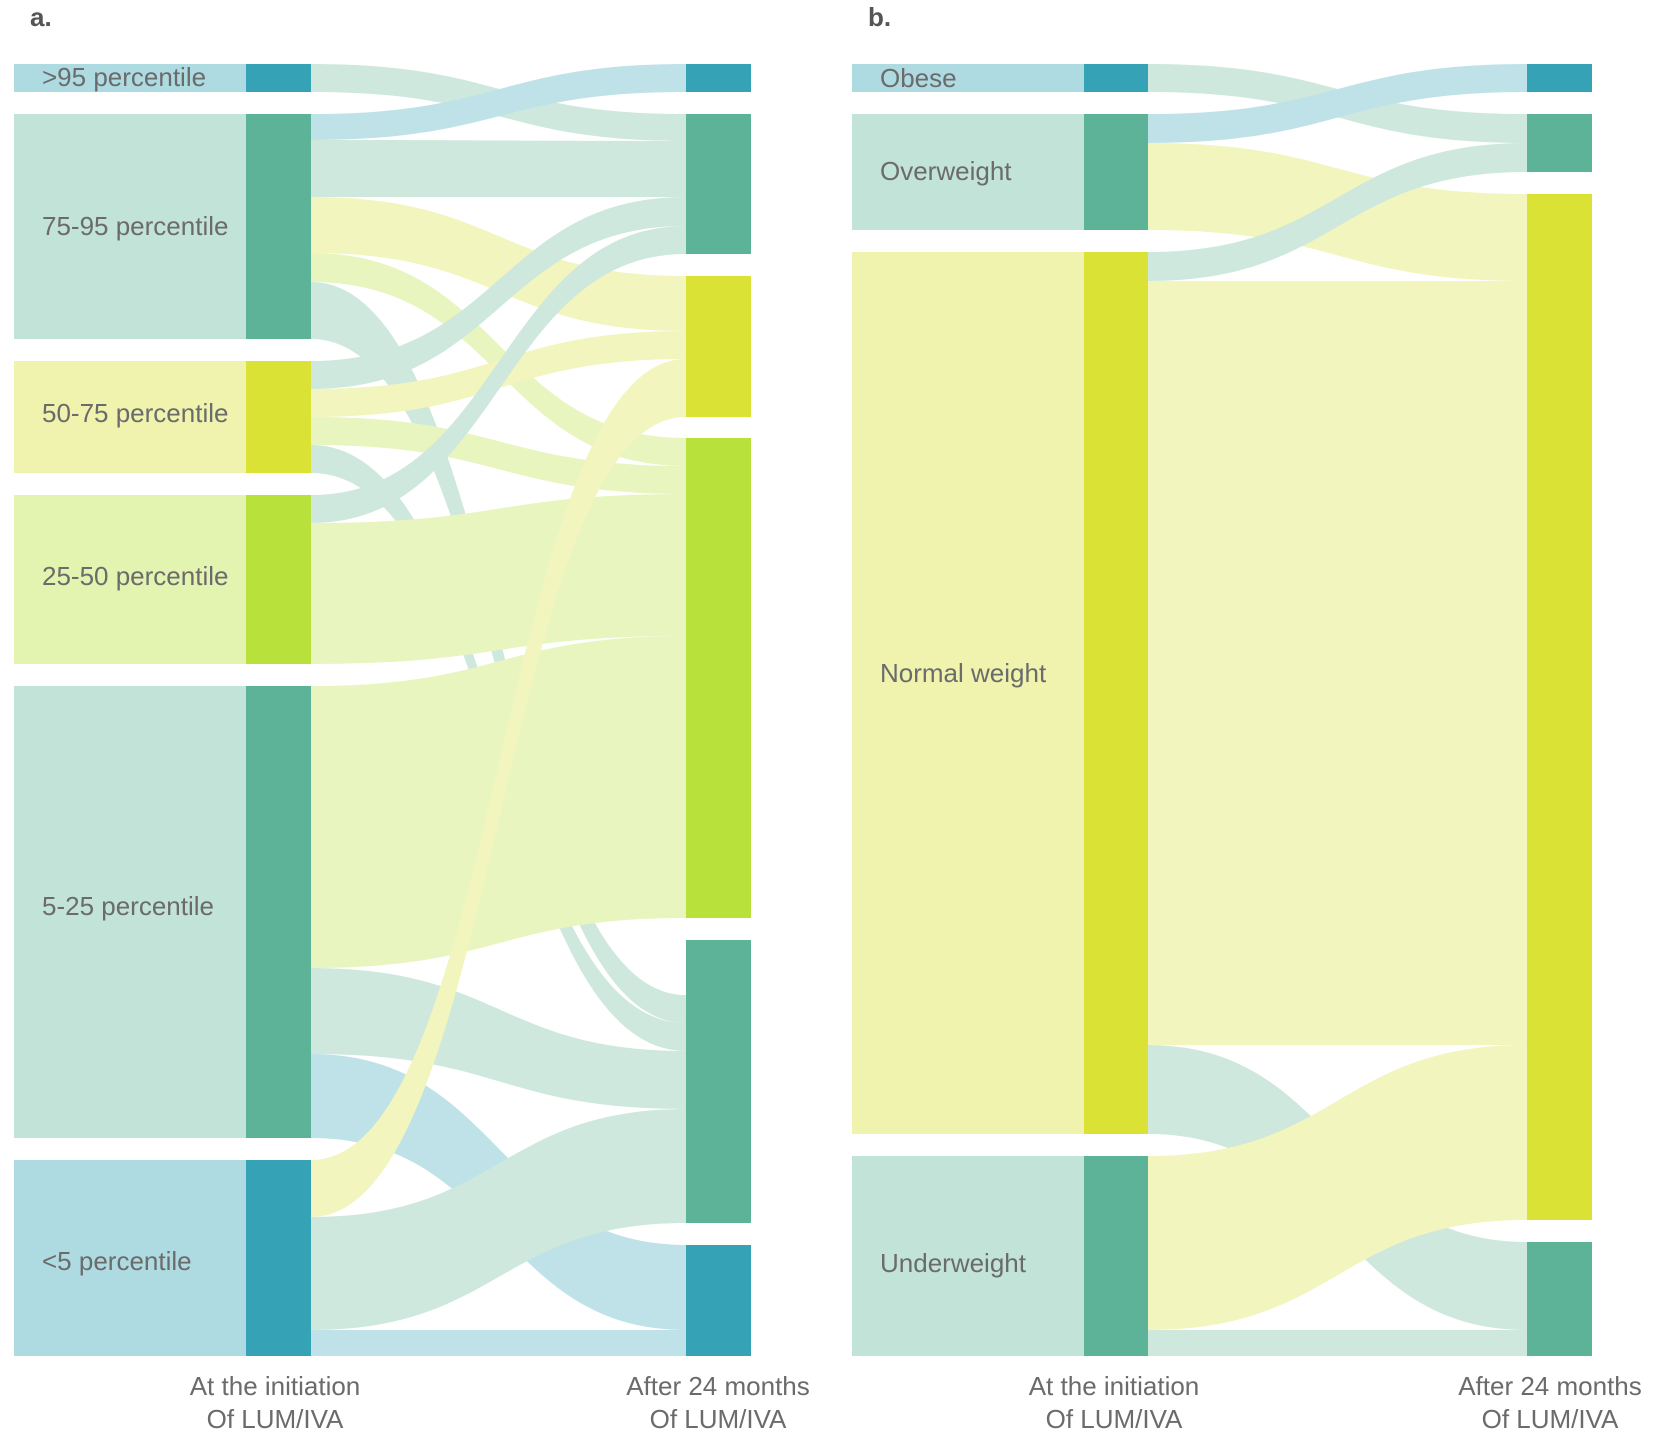  What do you see at coordinates (718, 1386) in the screenshot?
I see `axis-a-right-line1: After 24 months` at bounding box center [718, 1386].